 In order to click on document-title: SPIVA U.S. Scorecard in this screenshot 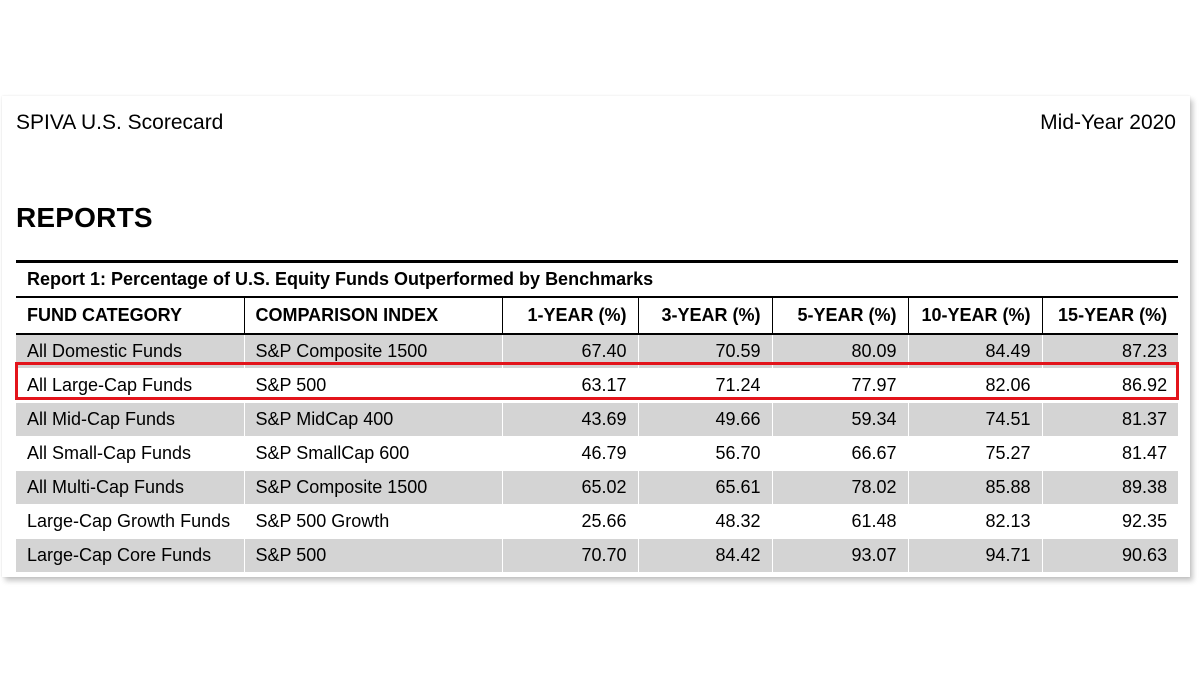, I will do `click(120, 122)`.